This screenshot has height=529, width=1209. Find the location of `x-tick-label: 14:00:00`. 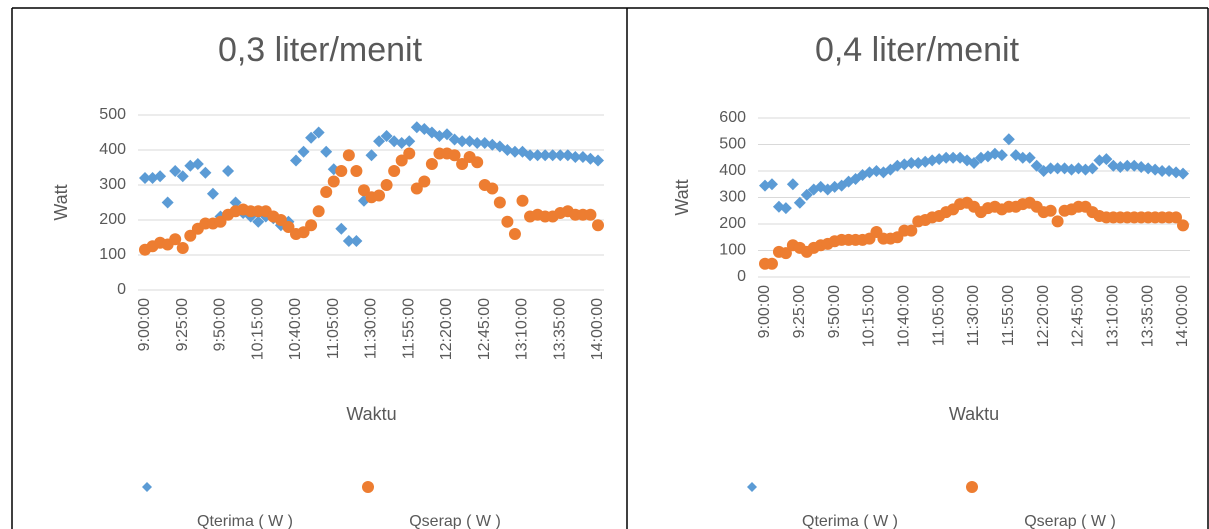

x-tick-label: 14:00:00 is located at coordinates (597, 329).